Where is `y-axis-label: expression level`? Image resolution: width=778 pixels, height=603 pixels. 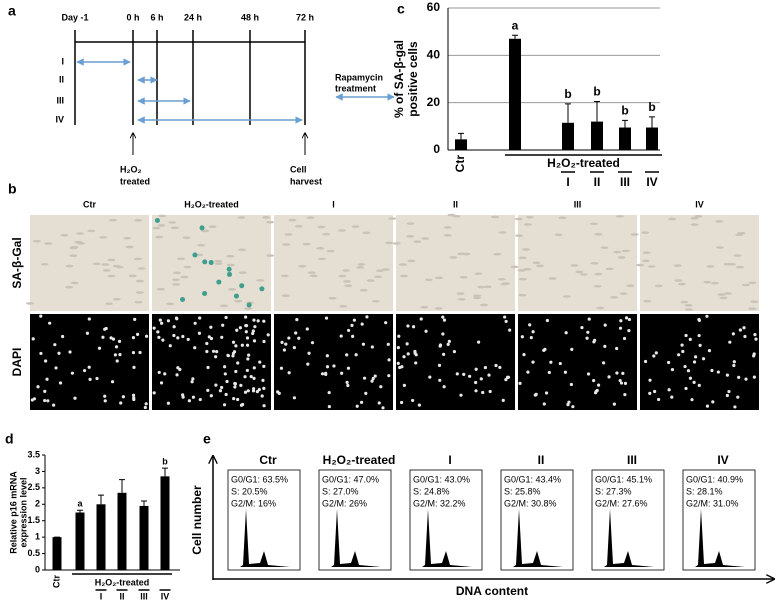 y-axis-label: expression level is located at coordinates (23, 512).